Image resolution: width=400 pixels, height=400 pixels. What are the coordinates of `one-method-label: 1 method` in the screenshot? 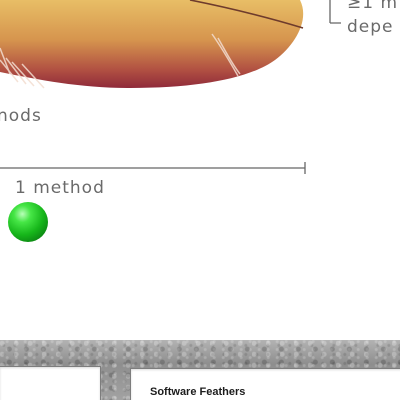 It's located at (60, 188).